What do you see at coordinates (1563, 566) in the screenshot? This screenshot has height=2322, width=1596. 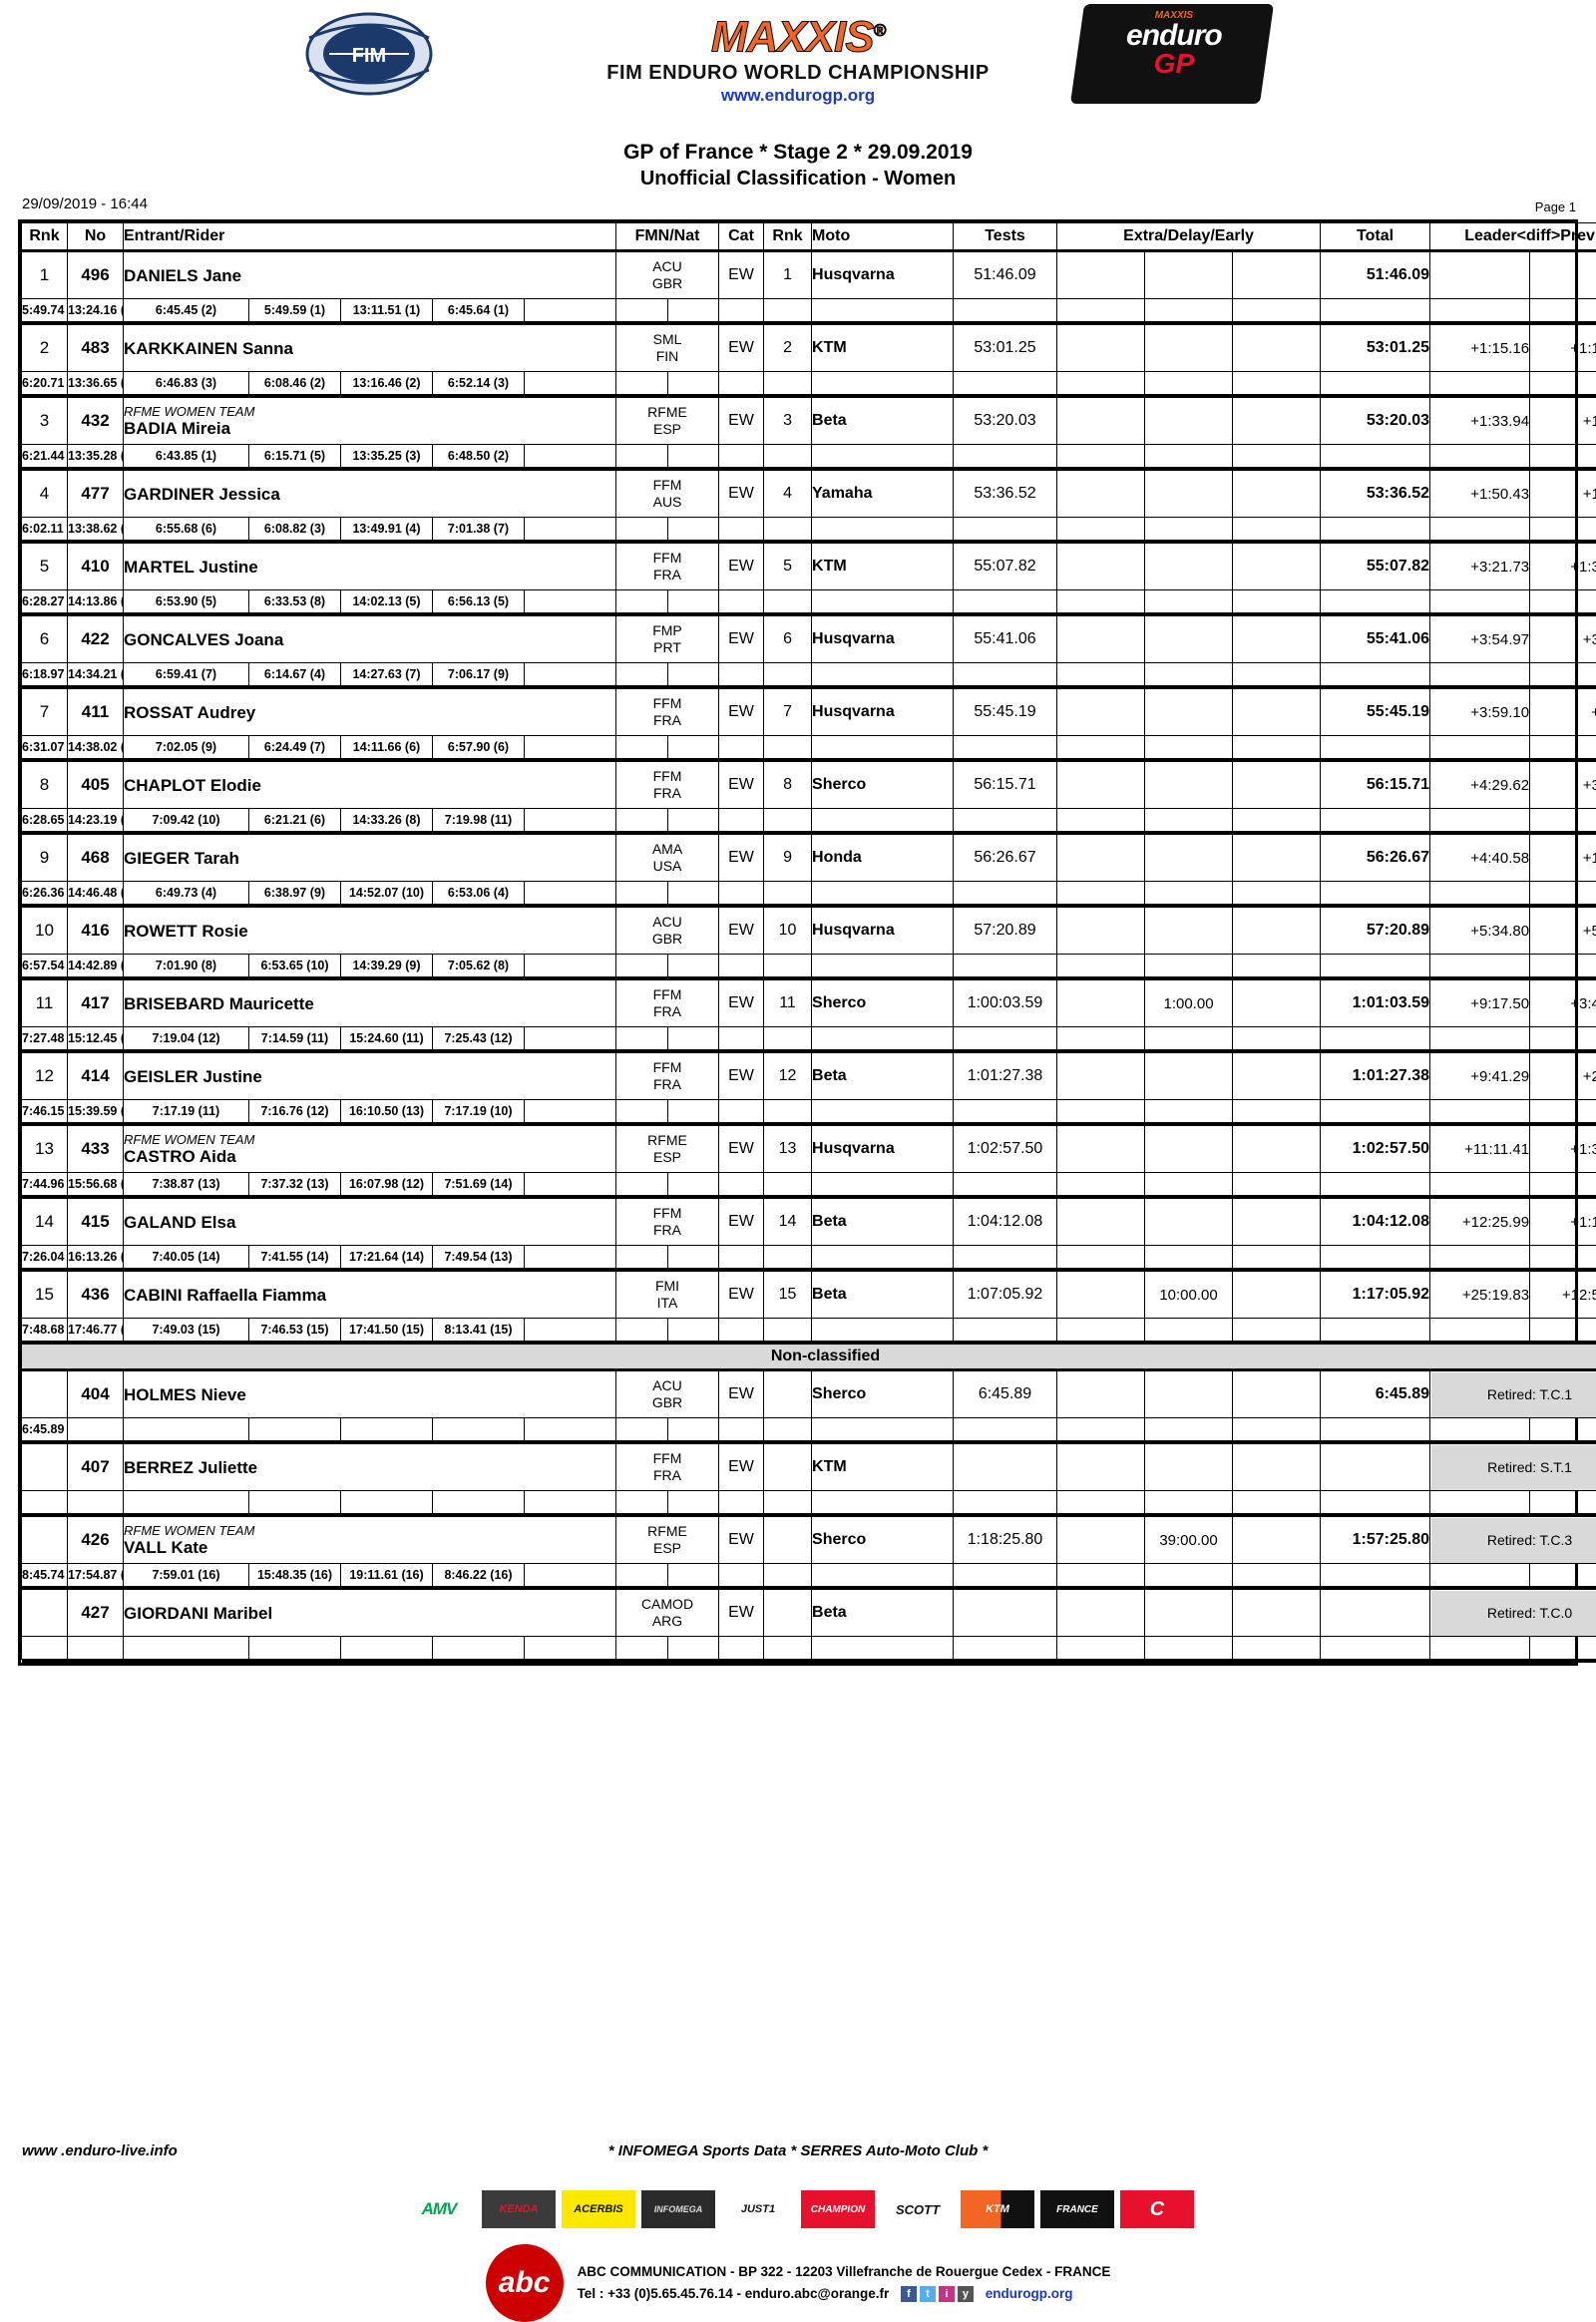 I see `cell-prev-diff: +1:31.30` at bounding box center [1563, 566].